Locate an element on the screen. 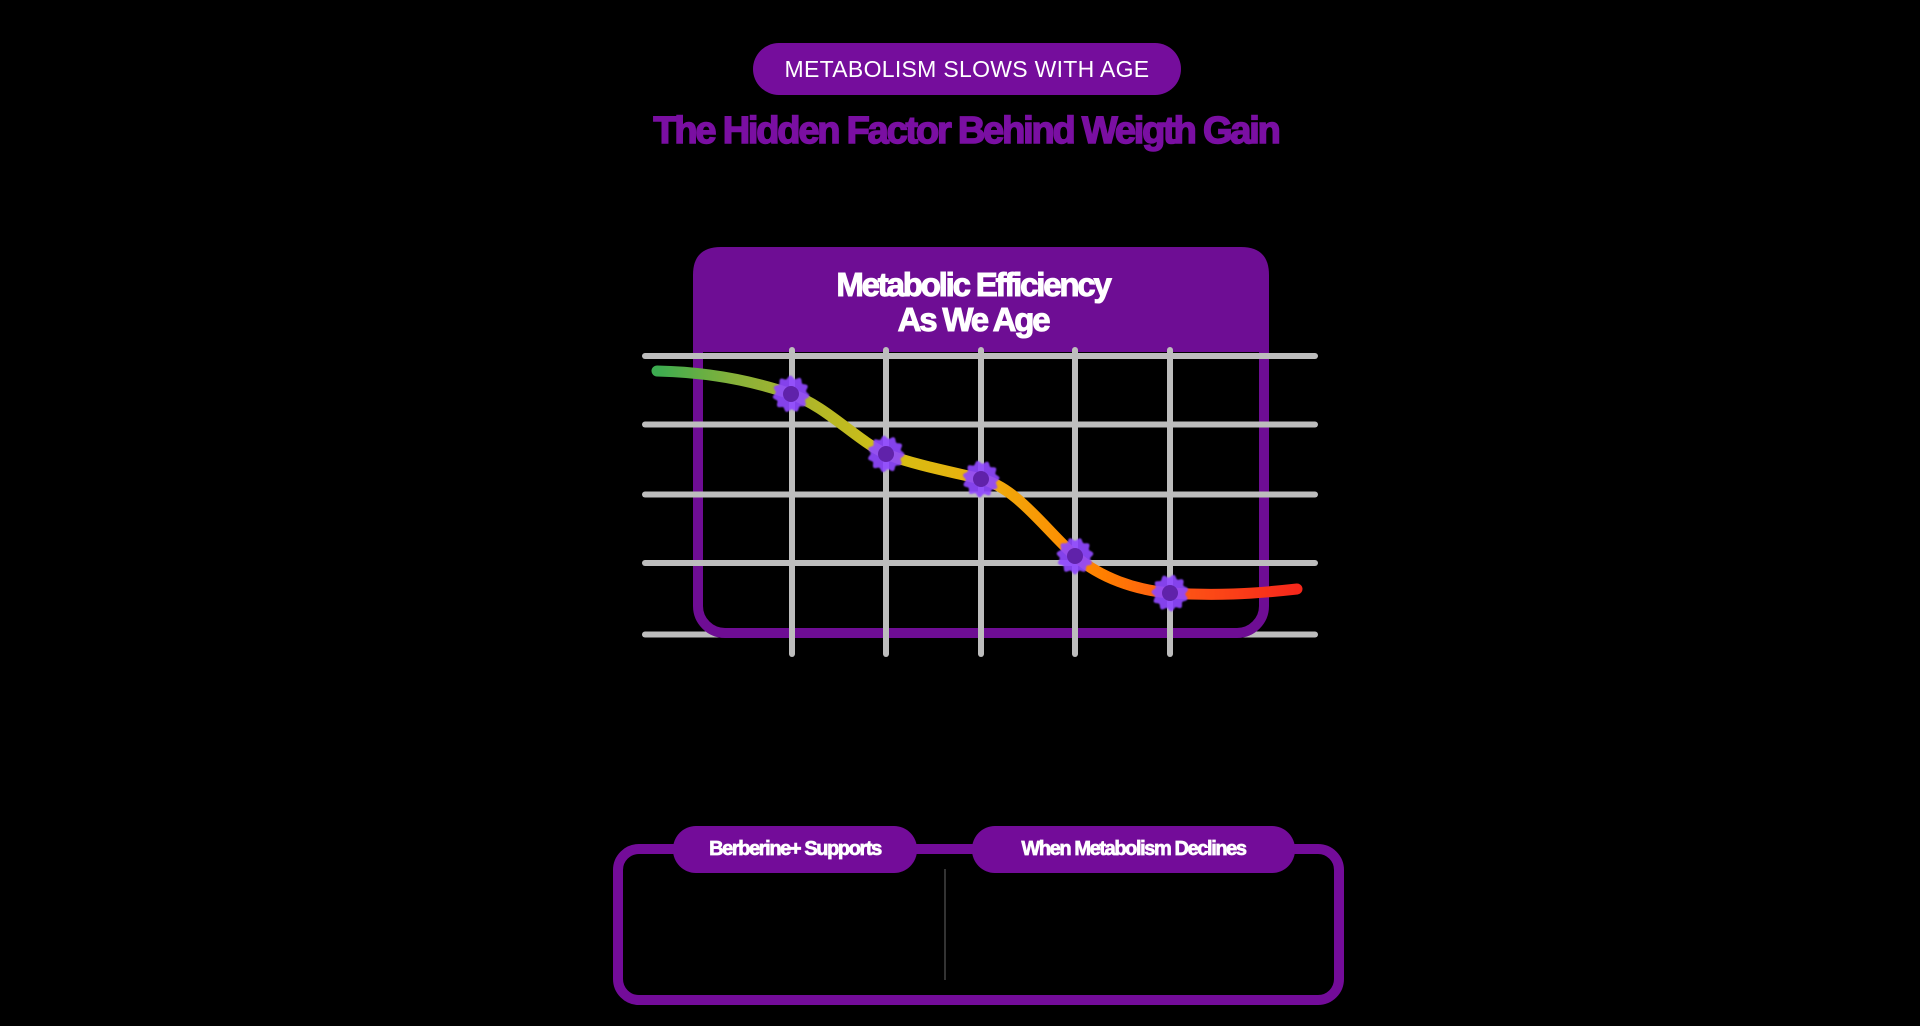  svg-text: Metabolic Efficiency is located at coordinates (974, 284).